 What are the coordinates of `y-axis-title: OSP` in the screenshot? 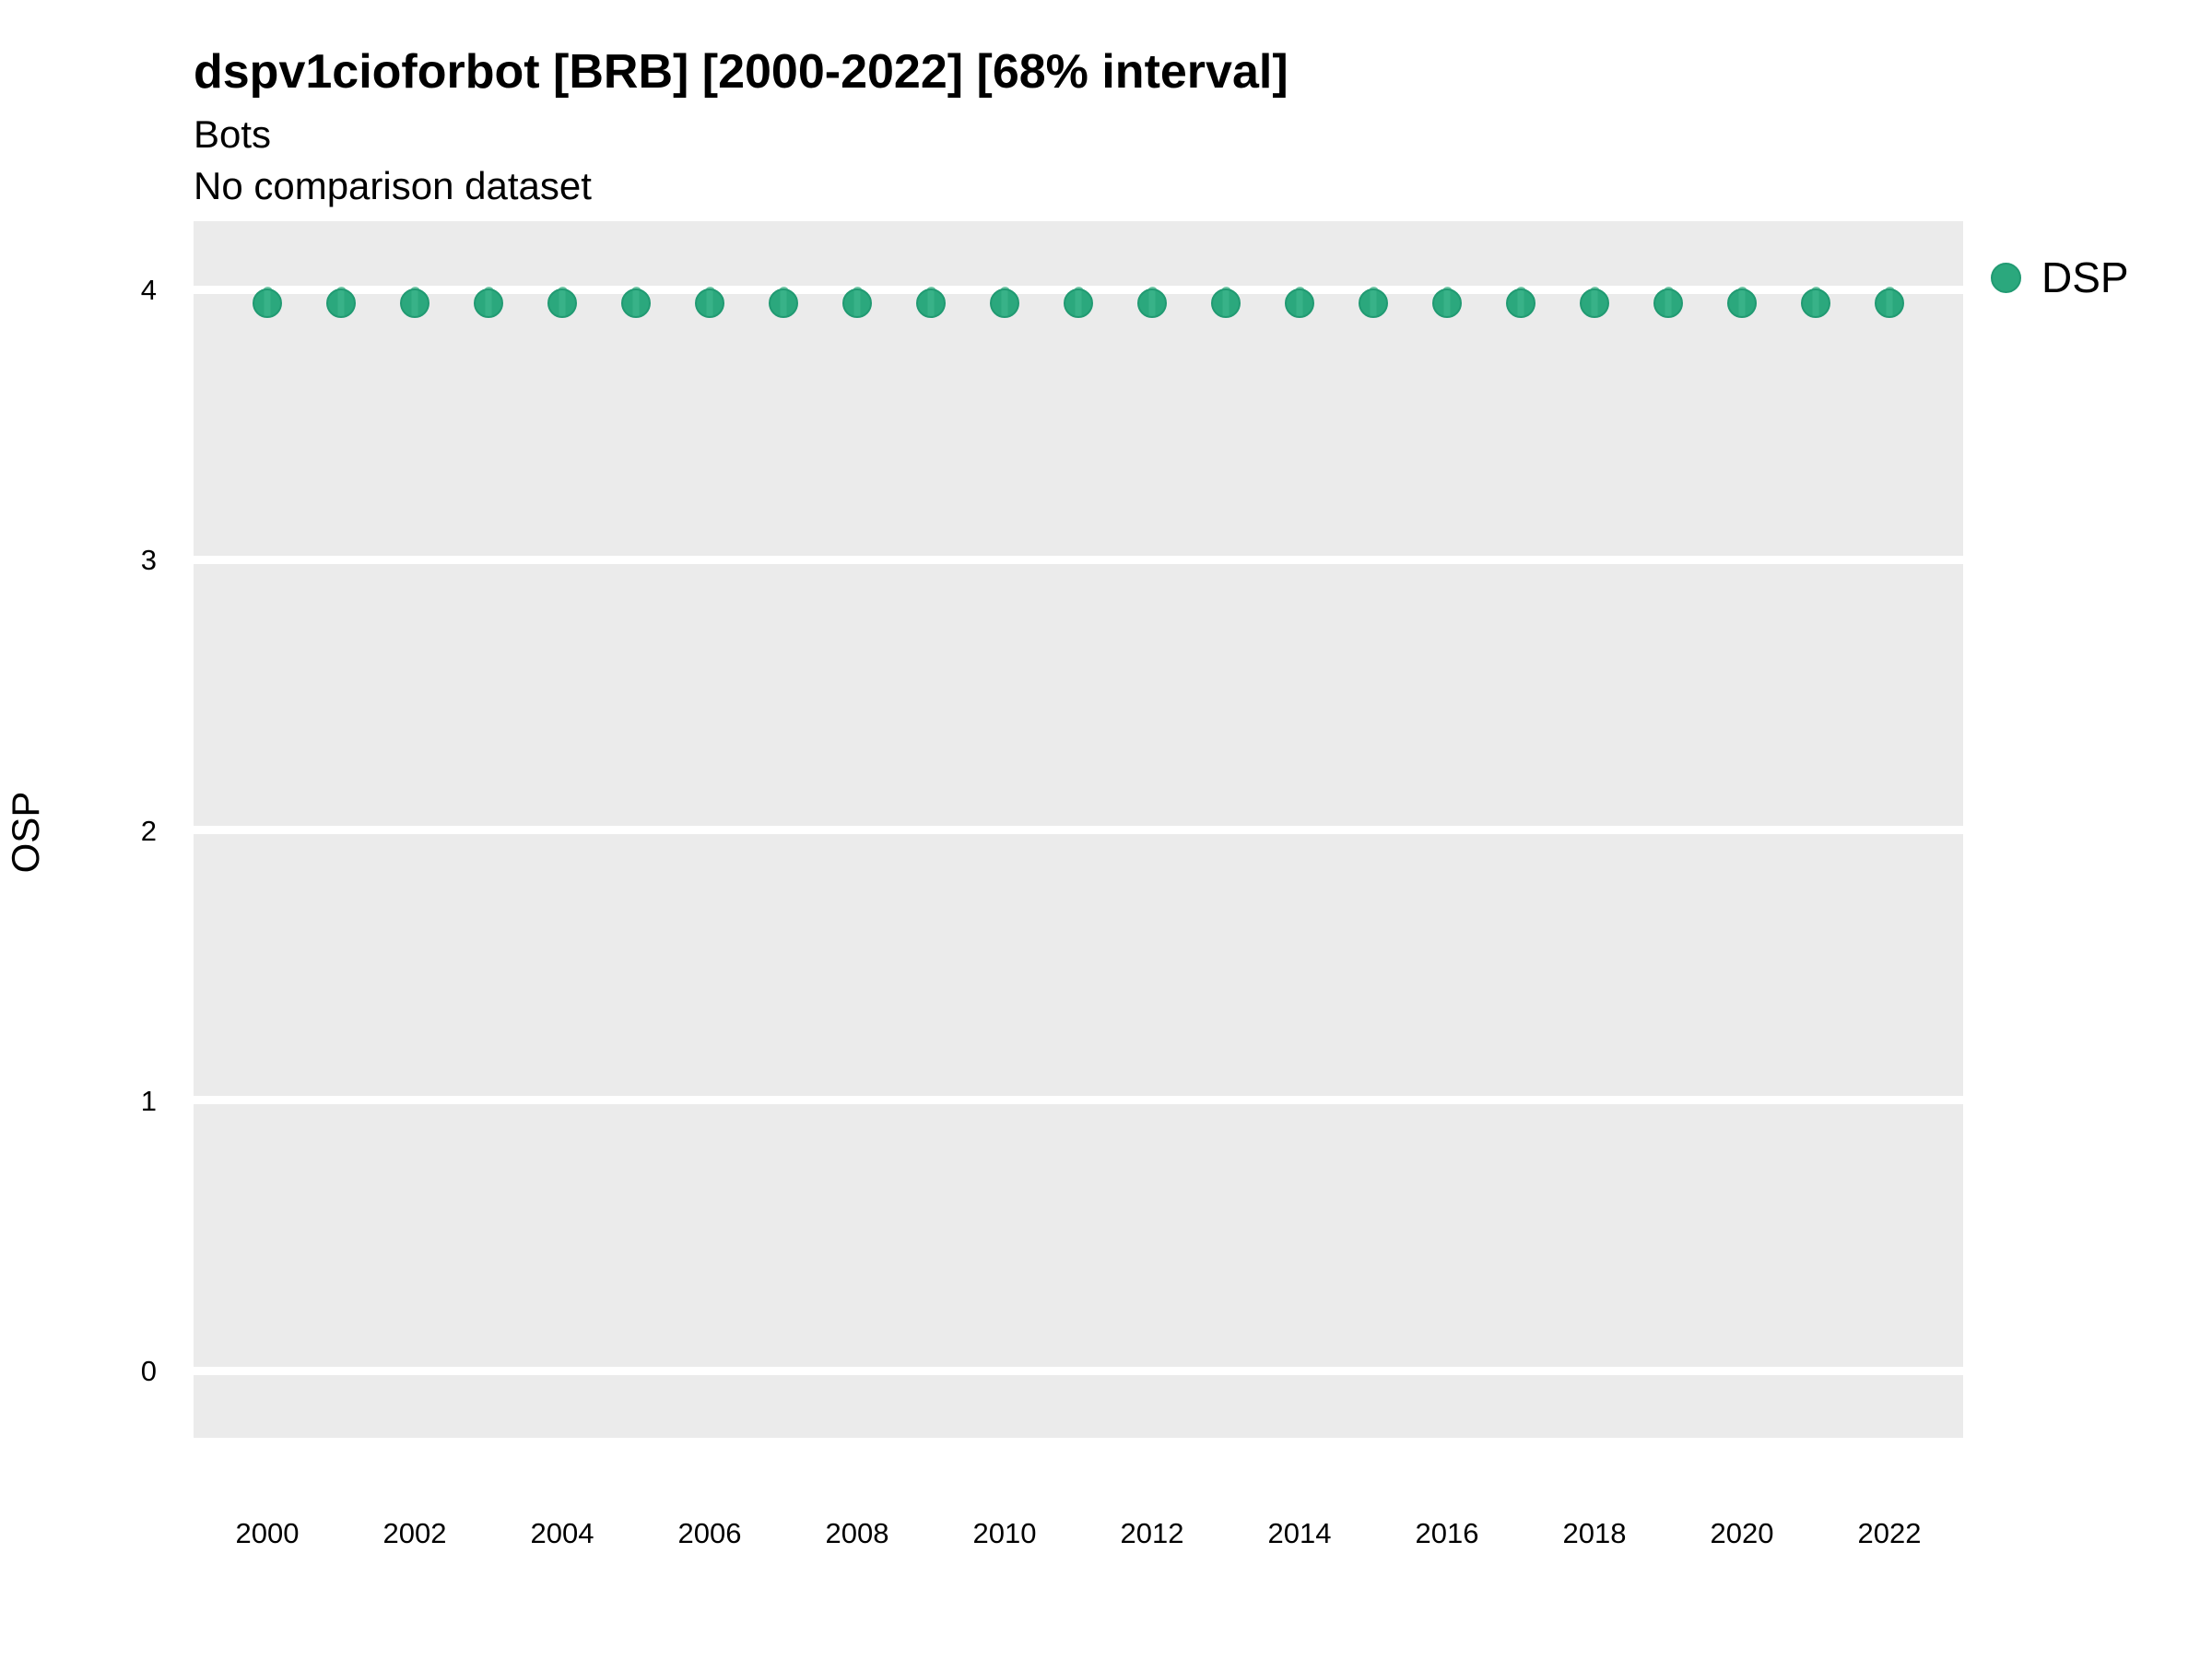 It's located at (25, 832).